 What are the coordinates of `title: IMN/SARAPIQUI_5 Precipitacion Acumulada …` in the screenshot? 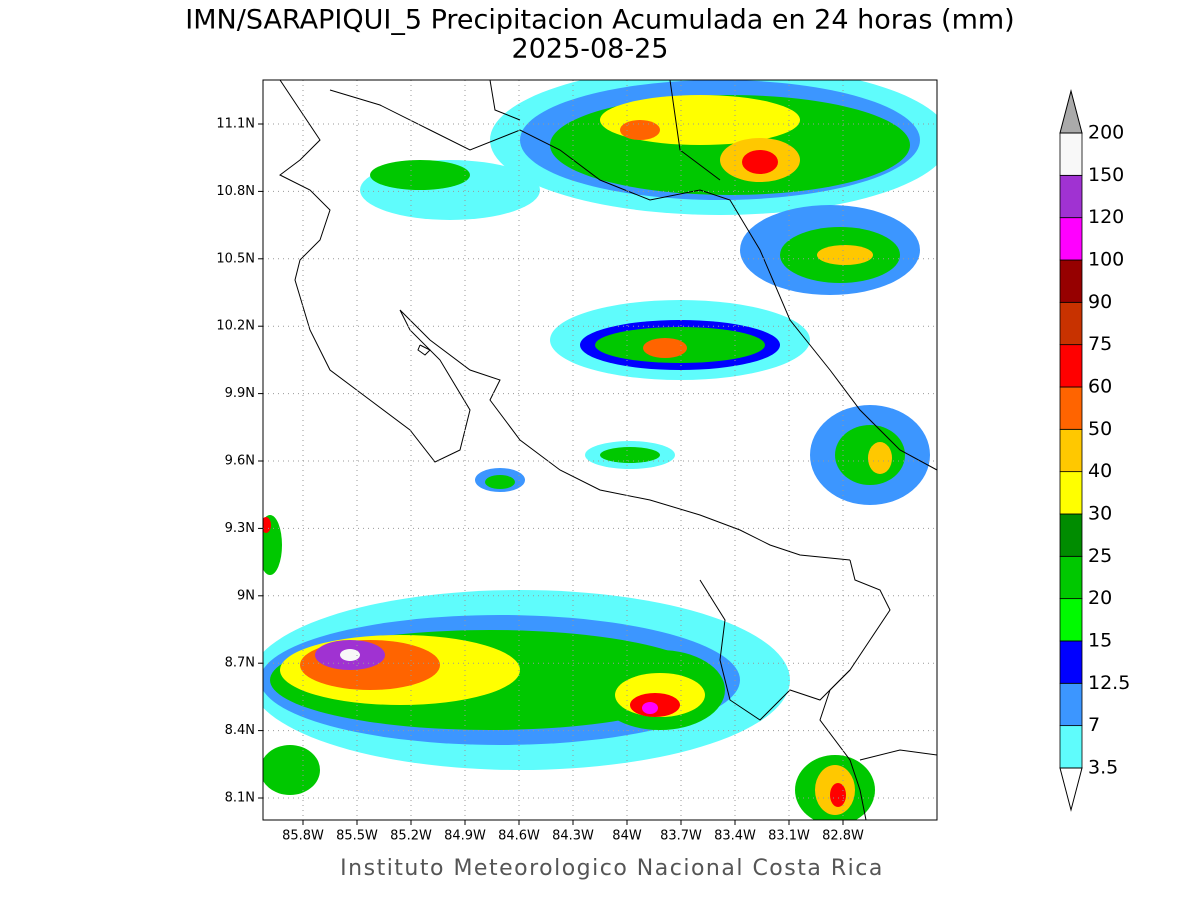 It's located at (599, 20).